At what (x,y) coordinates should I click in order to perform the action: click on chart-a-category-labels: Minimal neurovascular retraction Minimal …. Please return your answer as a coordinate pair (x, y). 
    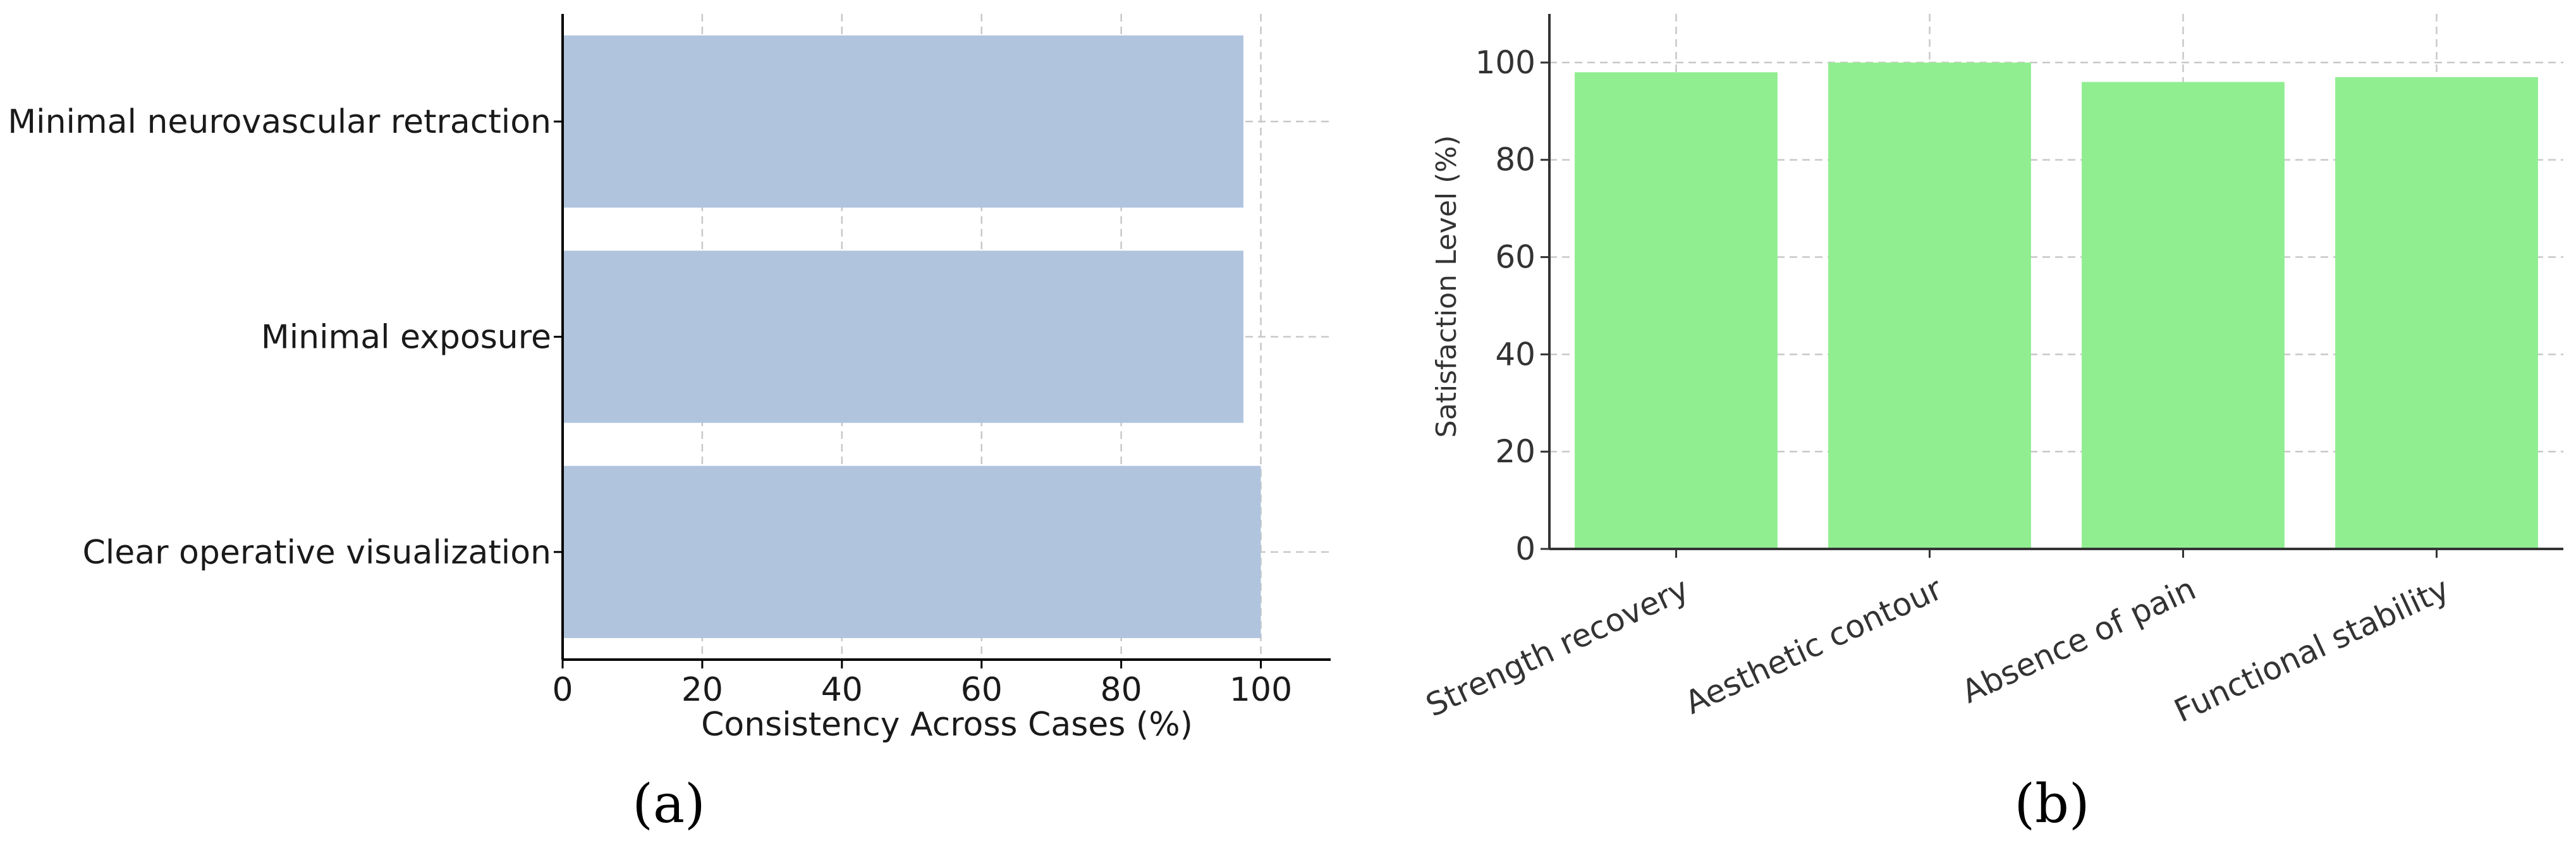
    Looking at the image, I should click on (279, 337).